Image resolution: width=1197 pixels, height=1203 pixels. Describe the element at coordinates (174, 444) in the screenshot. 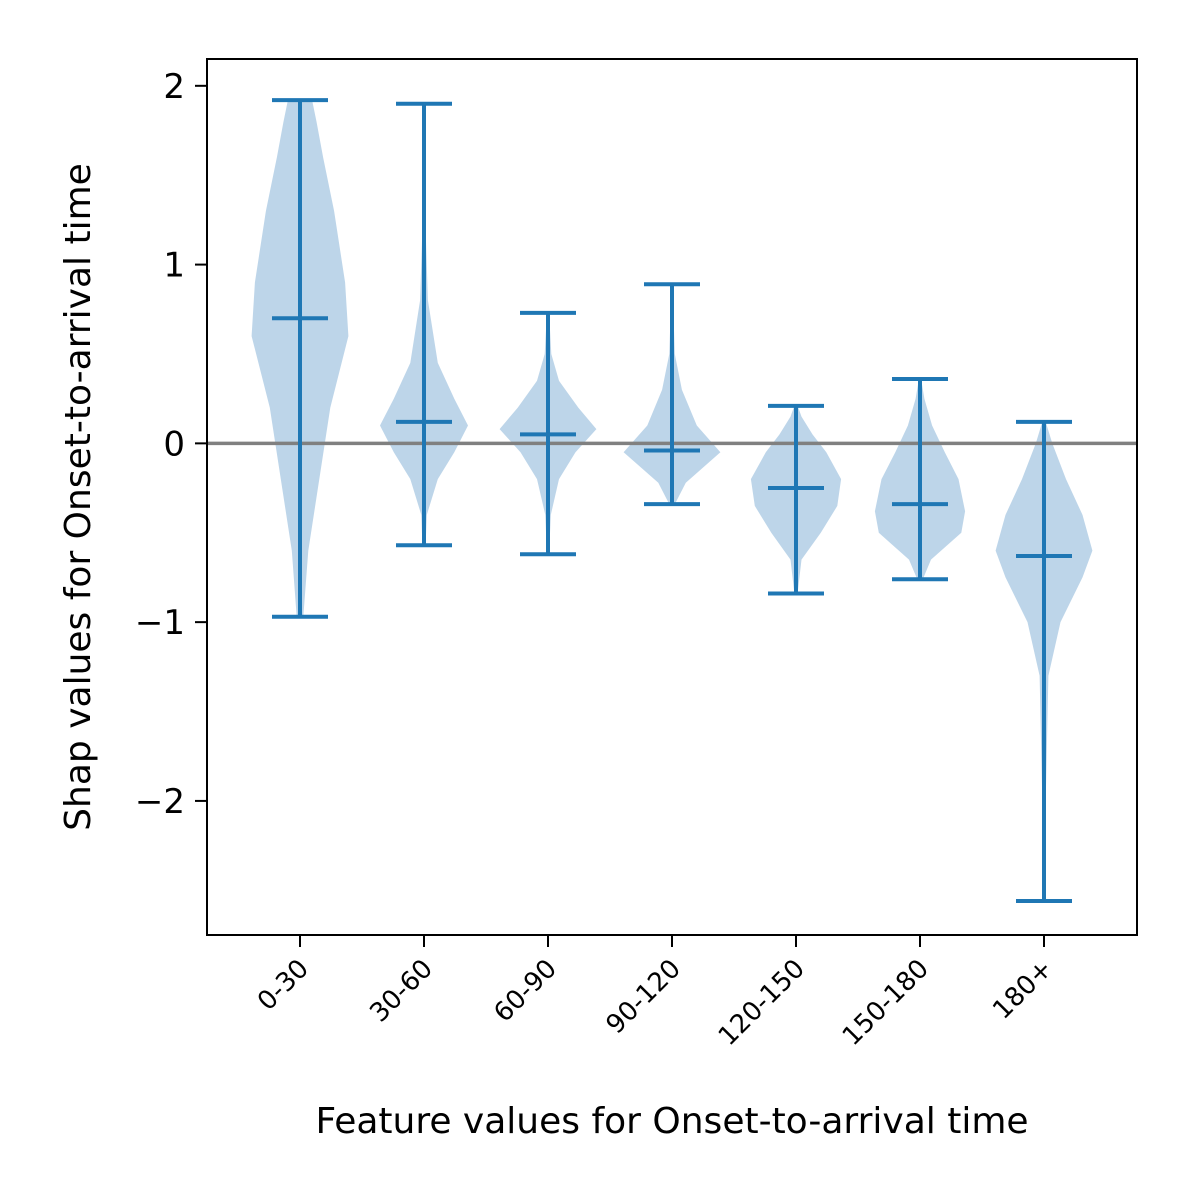

I see `y-tick-label: 0` at that location.